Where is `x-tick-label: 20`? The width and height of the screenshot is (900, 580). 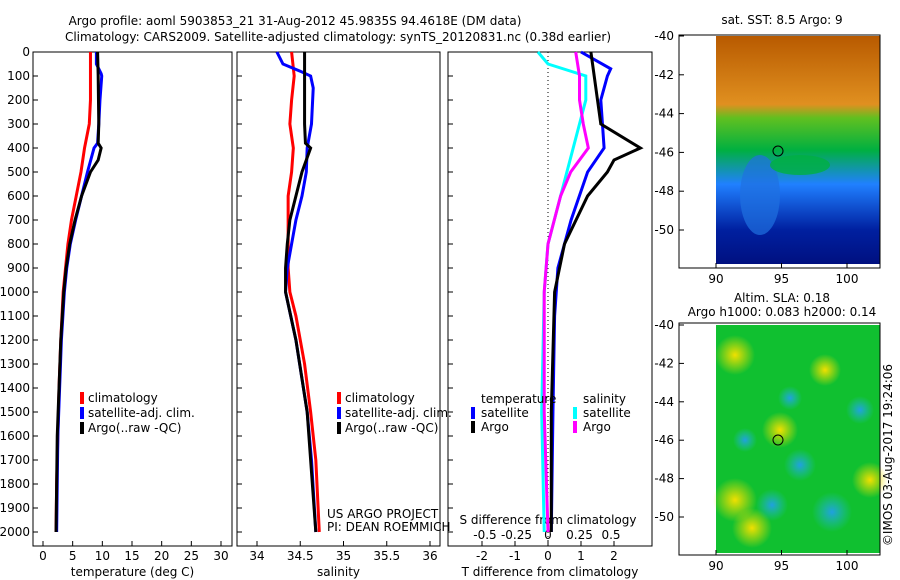 x-tick-label: 20 is located at coordinates (161, 556).